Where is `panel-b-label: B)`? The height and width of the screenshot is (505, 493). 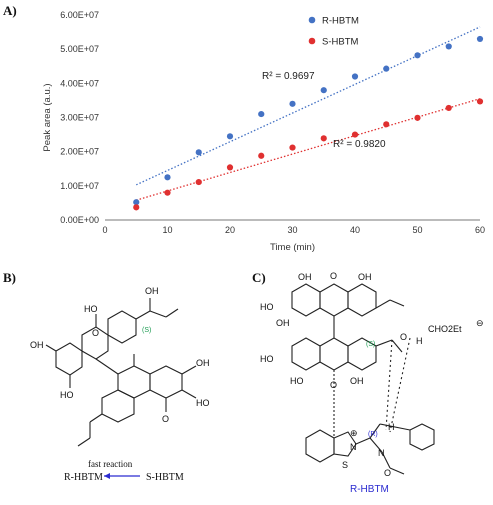
panel-b-label: B) is located at coordinates (9, 277).